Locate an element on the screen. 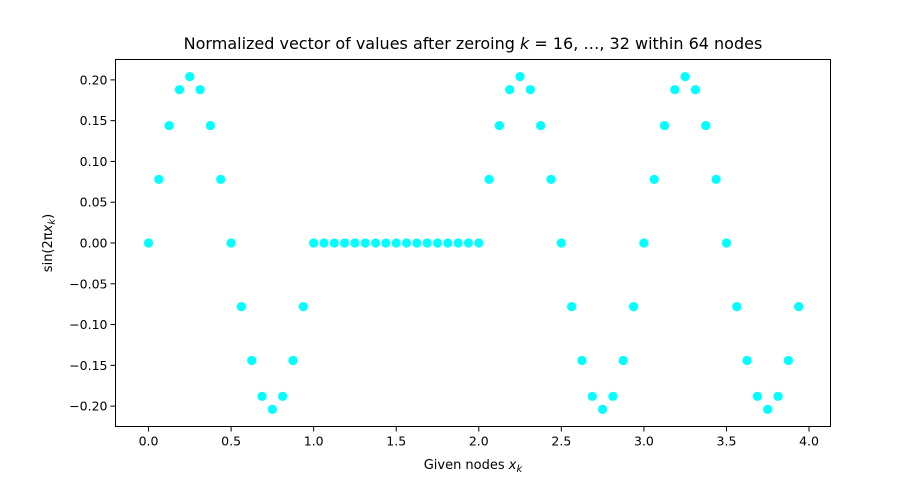 Image resolution: width=923 pixels, height=480 pixels. y-tick-label: 0.20 is located at coordinates (94, 79).